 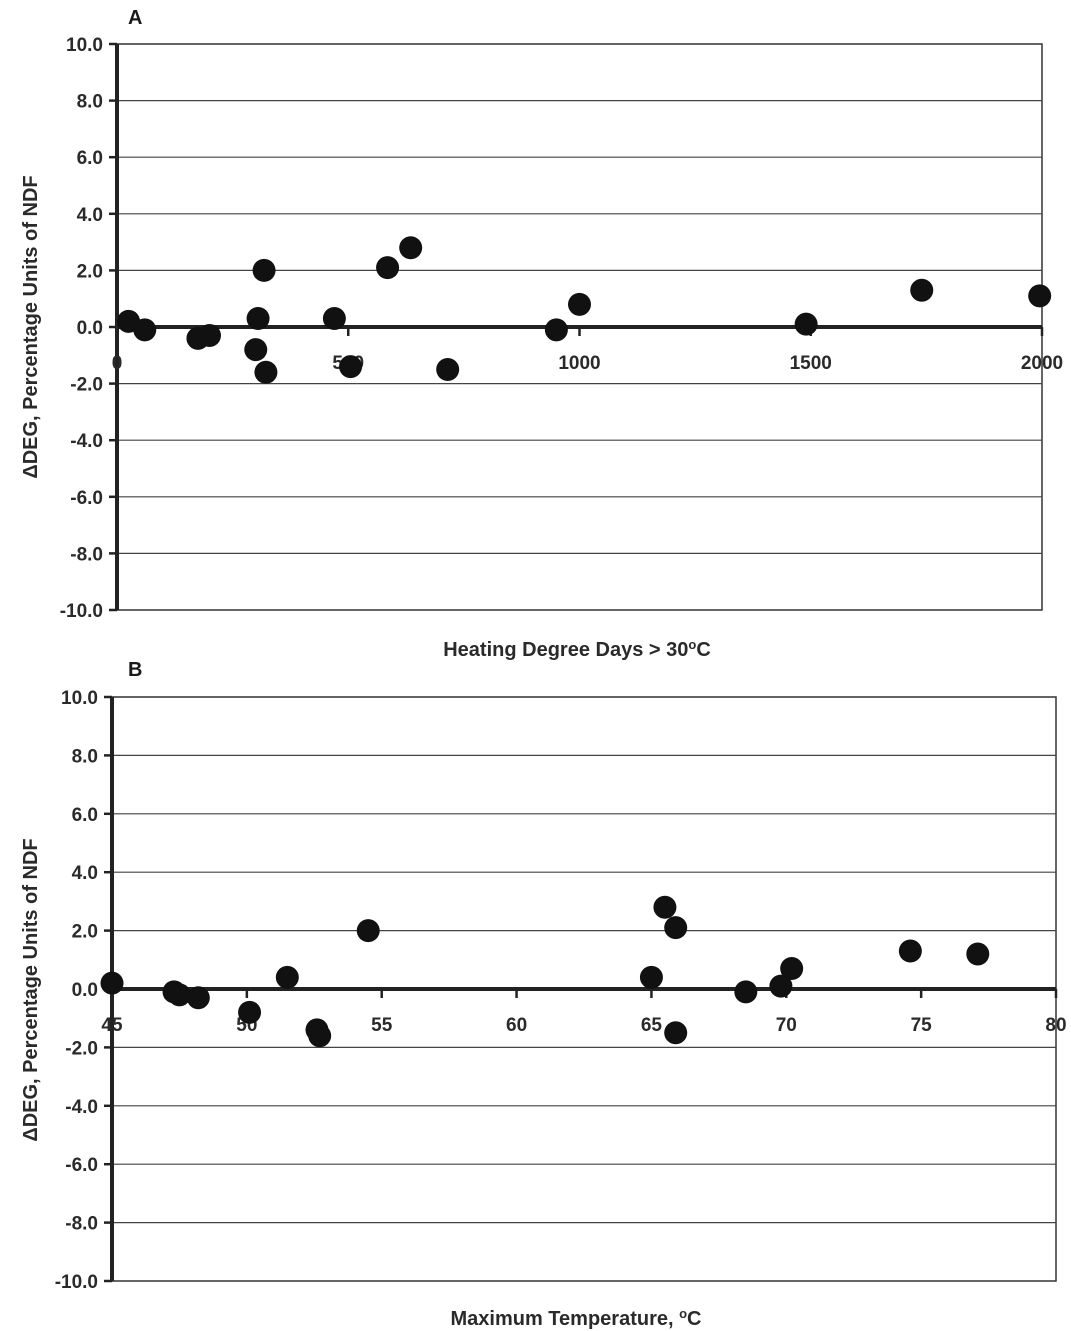 I want to click on x-tick-label: 1500, so click(x=811, y=363).